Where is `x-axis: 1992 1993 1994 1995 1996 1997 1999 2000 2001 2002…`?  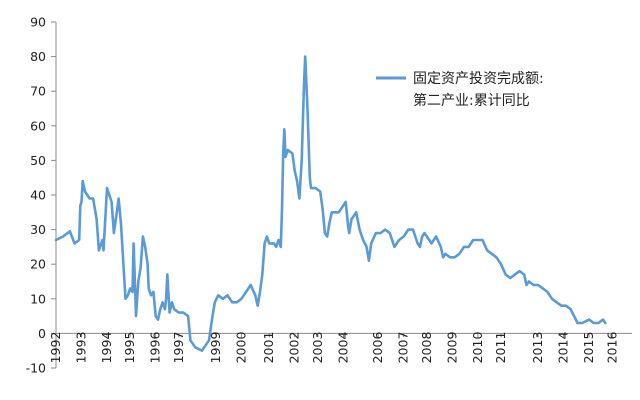
x-axis: 1992 1993 1994 1995 1996 1997 1999 2000 2001 2002… is located at coordinates (340, 348).